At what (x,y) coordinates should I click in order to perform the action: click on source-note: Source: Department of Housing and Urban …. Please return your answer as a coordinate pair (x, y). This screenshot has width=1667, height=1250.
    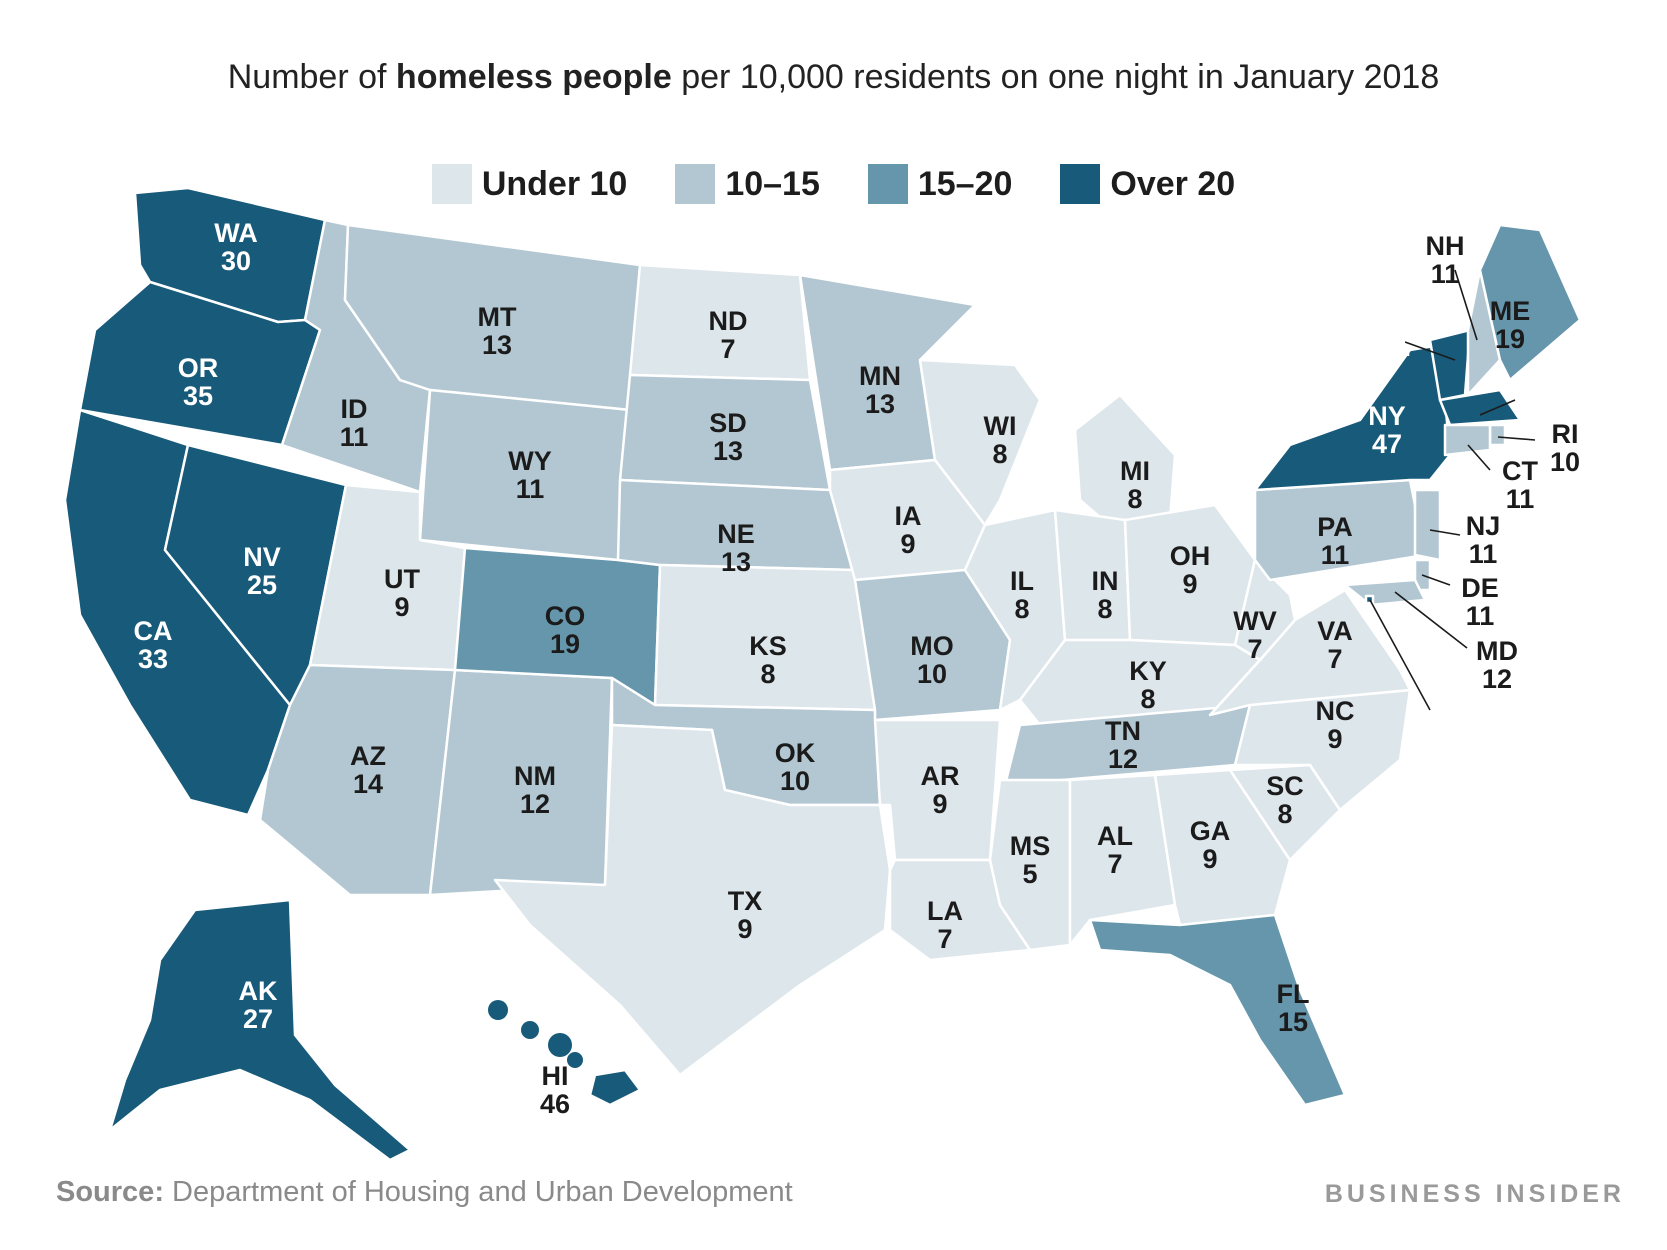
    Looking at the image, I should click on (424, 1192).